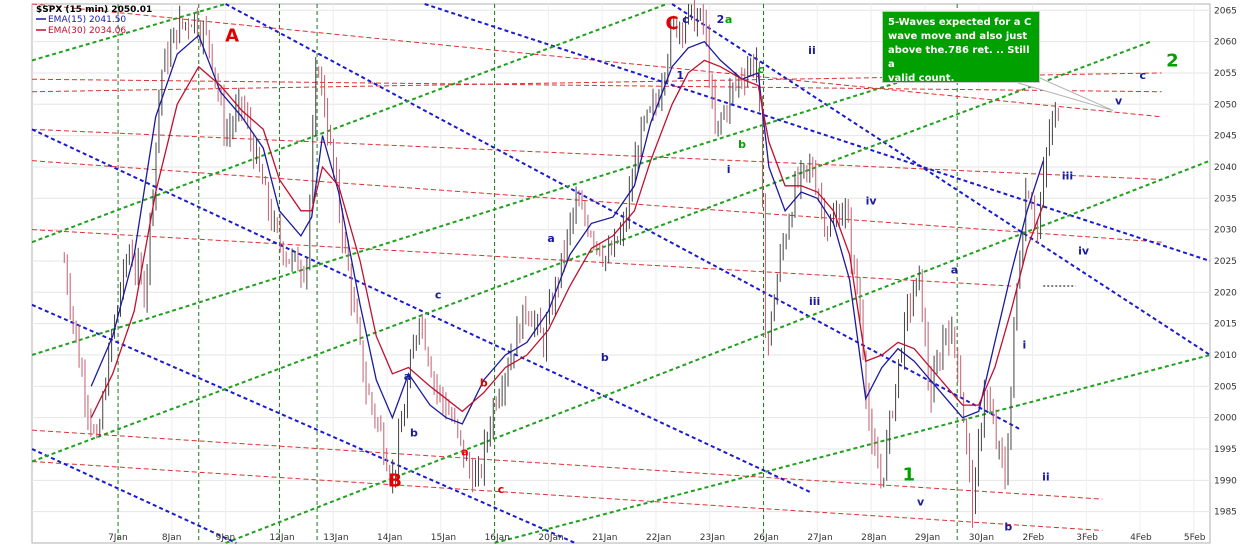 Image resolution: width=1245 pixels, height=545 pixels. Describe the element at coordinates (1225, 356) in the screenshot. I see `y-tick-label: 2010` at that location.